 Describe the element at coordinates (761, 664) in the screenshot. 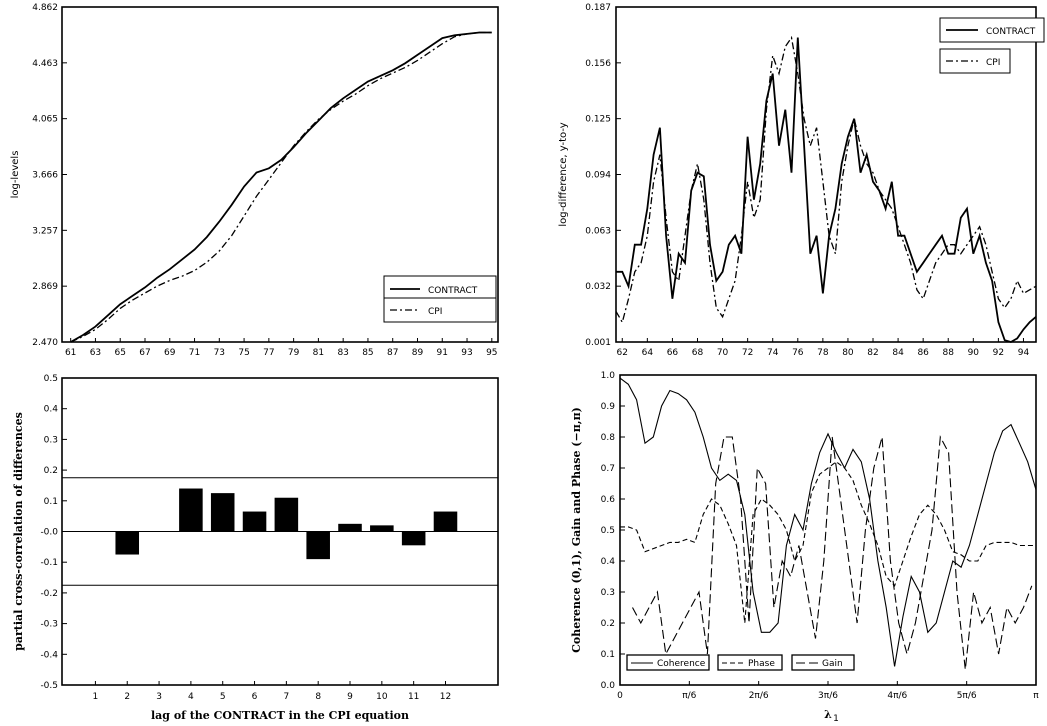

I see `legend-label-phase: Phase` at that location.